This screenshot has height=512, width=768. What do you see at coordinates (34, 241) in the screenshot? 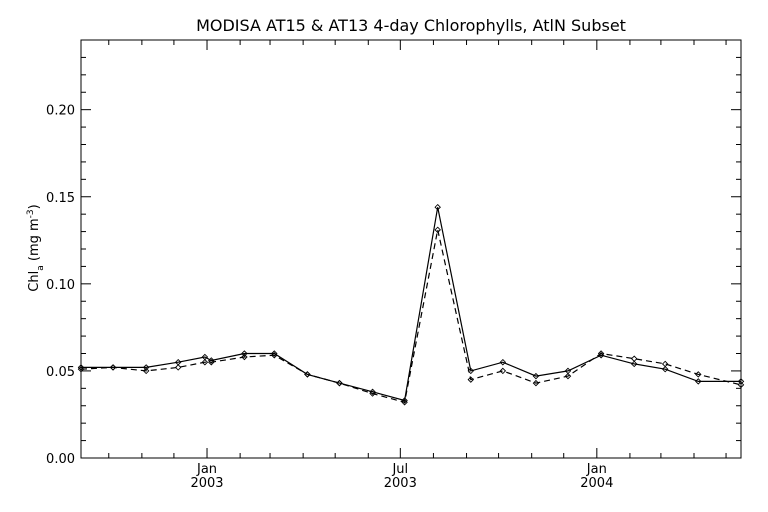
I see `y-axis-label-unit: (mg m` at bounding box center [34, 241].